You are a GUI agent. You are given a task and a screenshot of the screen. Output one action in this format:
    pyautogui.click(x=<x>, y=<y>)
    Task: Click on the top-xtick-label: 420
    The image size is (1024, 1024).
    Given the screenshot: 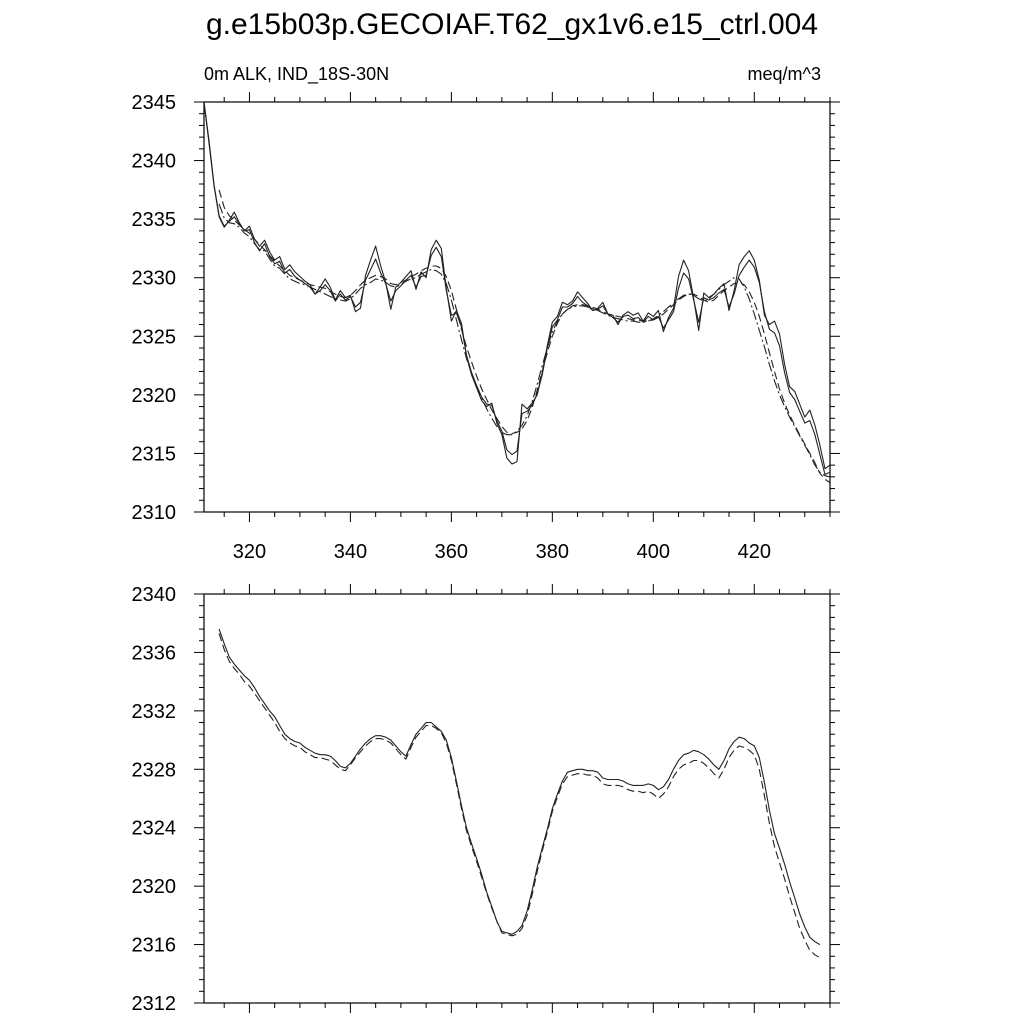 What is the action you would take?
    pyautogui.click(x=754, y=552)
    